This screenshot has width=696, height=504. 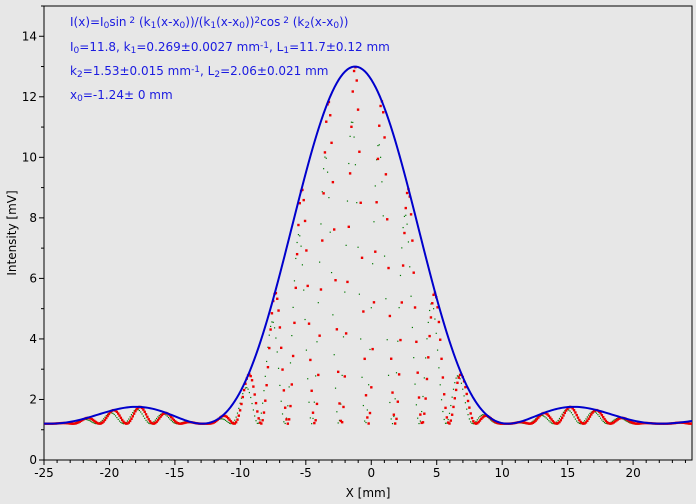 What do you see at coordinates (33, 339) in the screenshot?
I see `y-tick-label: 4` at bounding box center [33, 339].